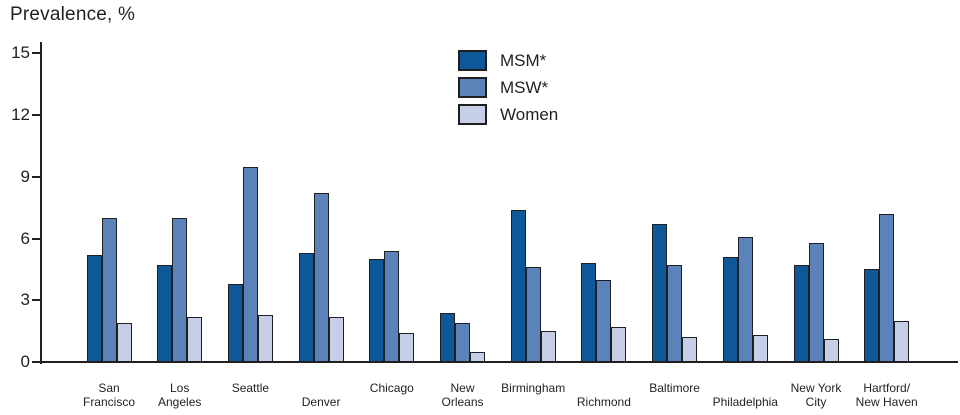  I want to click on y-tick-label: 9, so click(25, 176).